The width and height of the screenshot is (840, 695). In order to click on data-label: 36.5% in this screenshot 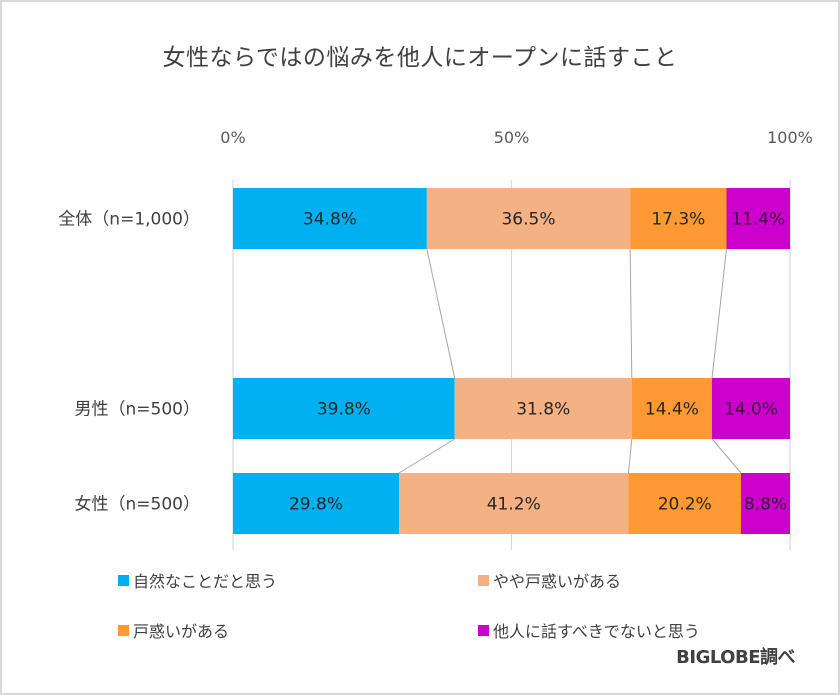, I will do `click(528, 220)`.